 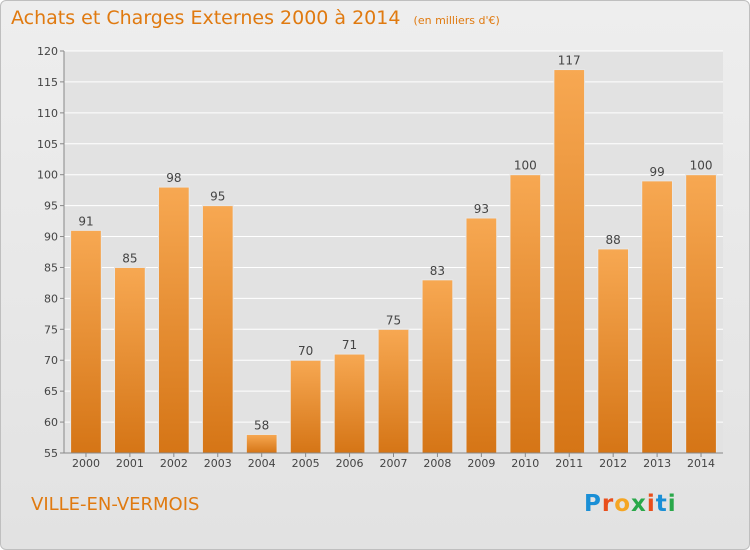 What do you see at coordinates (657, 317) in the screenshot?
I see `bar-2013` at bounding box center [657, 317].